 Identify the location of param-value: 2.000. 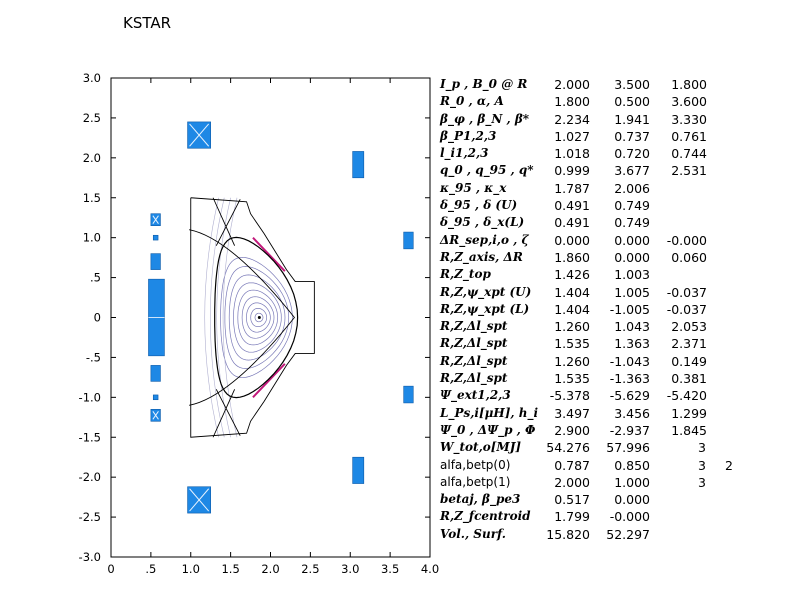
(572, 84).